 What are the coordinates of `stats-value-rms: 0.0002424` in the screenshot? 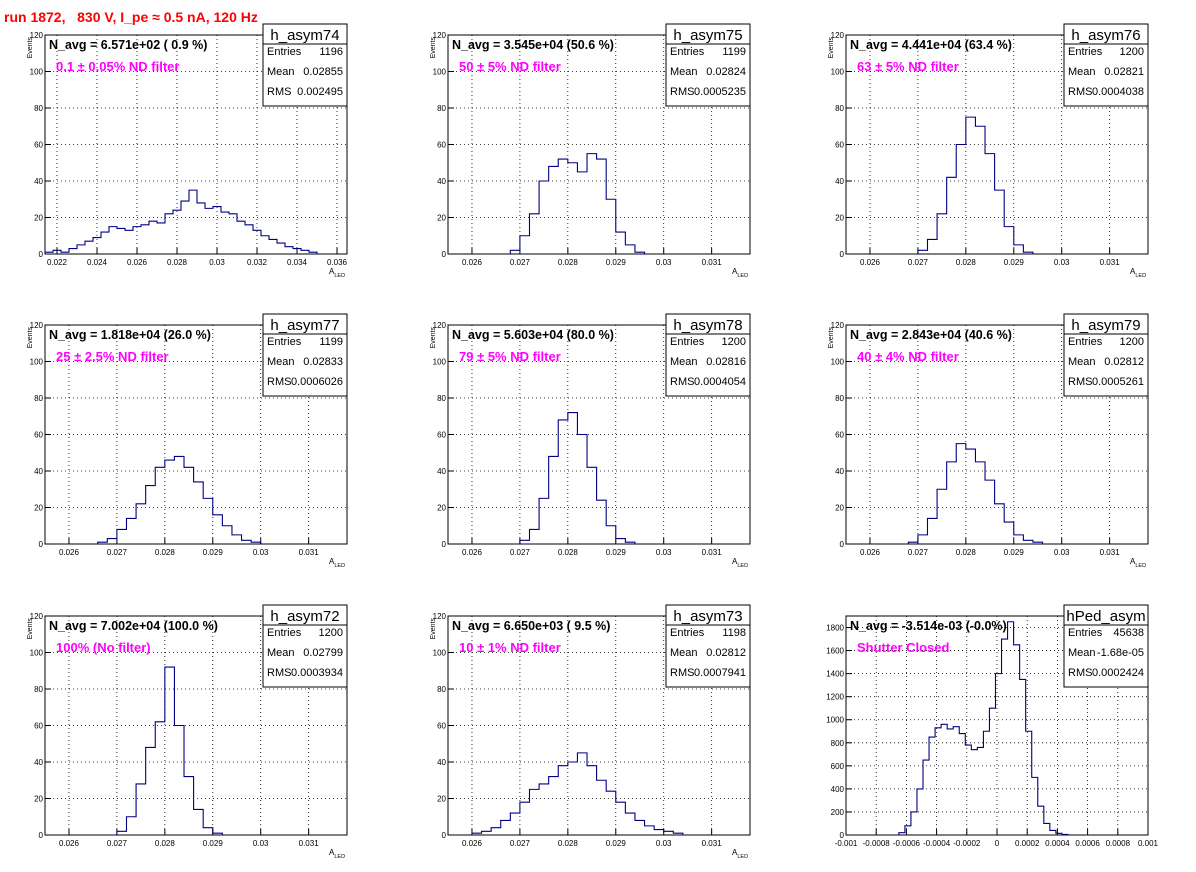 It's located at (1118, 673).